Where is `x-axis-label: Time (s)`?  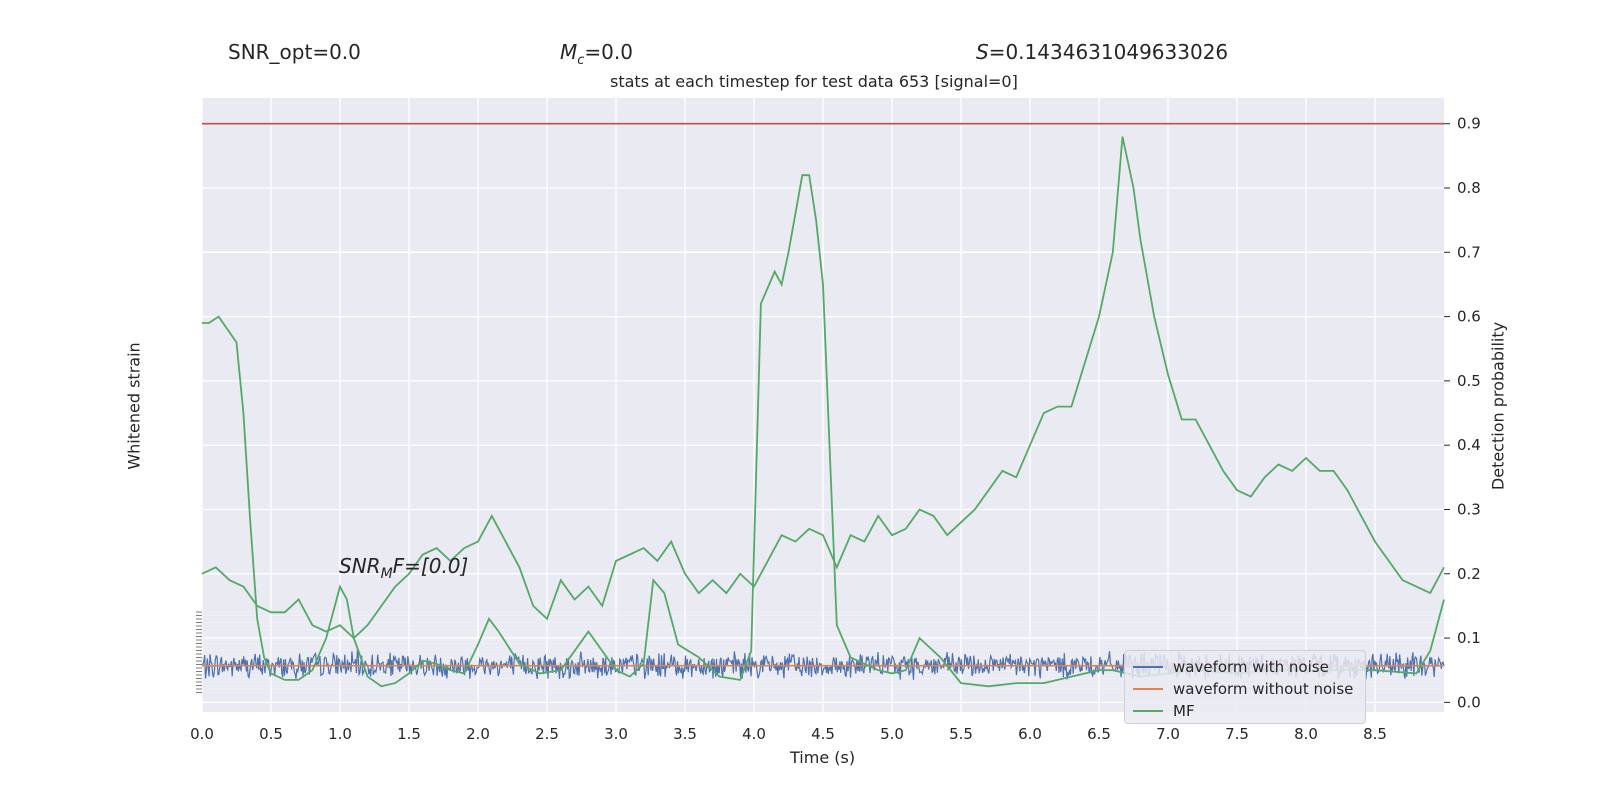
x-axis-label: Time (s) is located at coordinates (823, 757).